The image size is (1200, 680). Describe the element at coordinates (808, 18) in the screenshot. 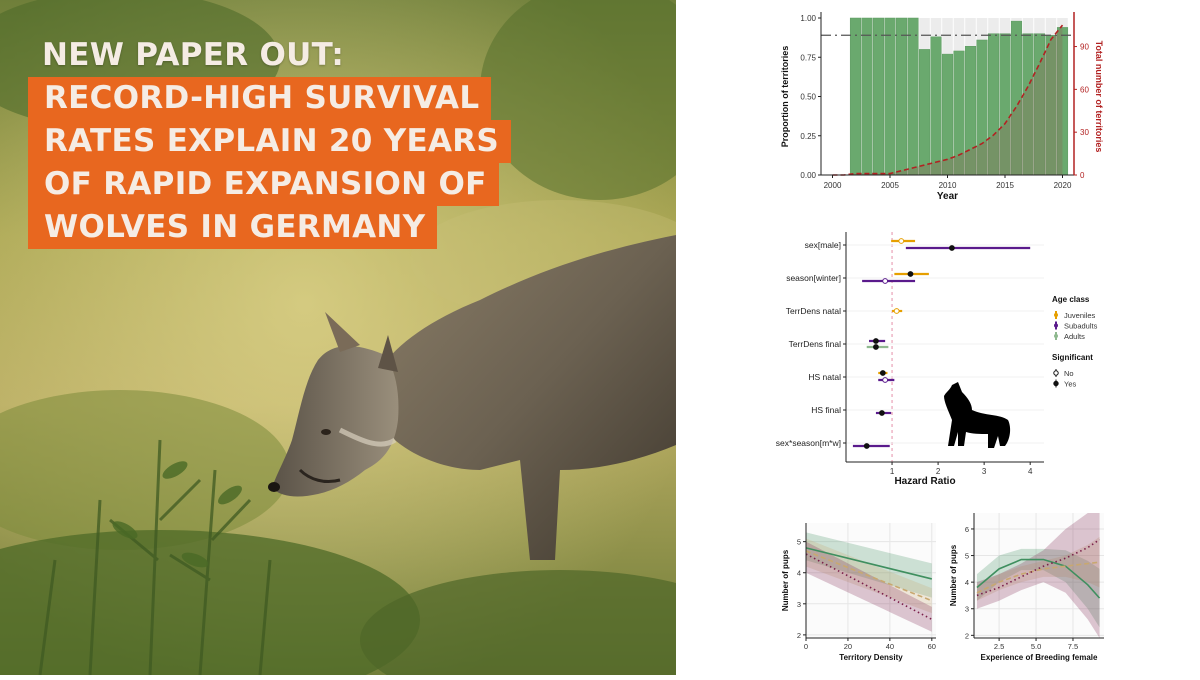

I see `y-tick-label: 1.00` at that location.